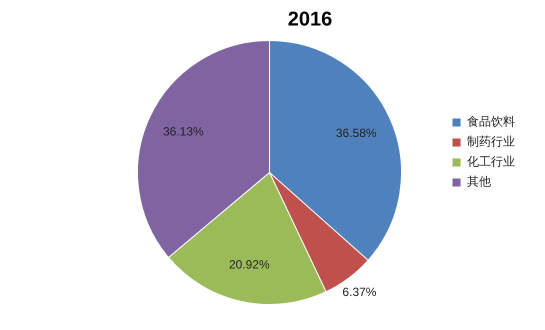  I want to click on legend-label: 制药行业, so click(491, 141).